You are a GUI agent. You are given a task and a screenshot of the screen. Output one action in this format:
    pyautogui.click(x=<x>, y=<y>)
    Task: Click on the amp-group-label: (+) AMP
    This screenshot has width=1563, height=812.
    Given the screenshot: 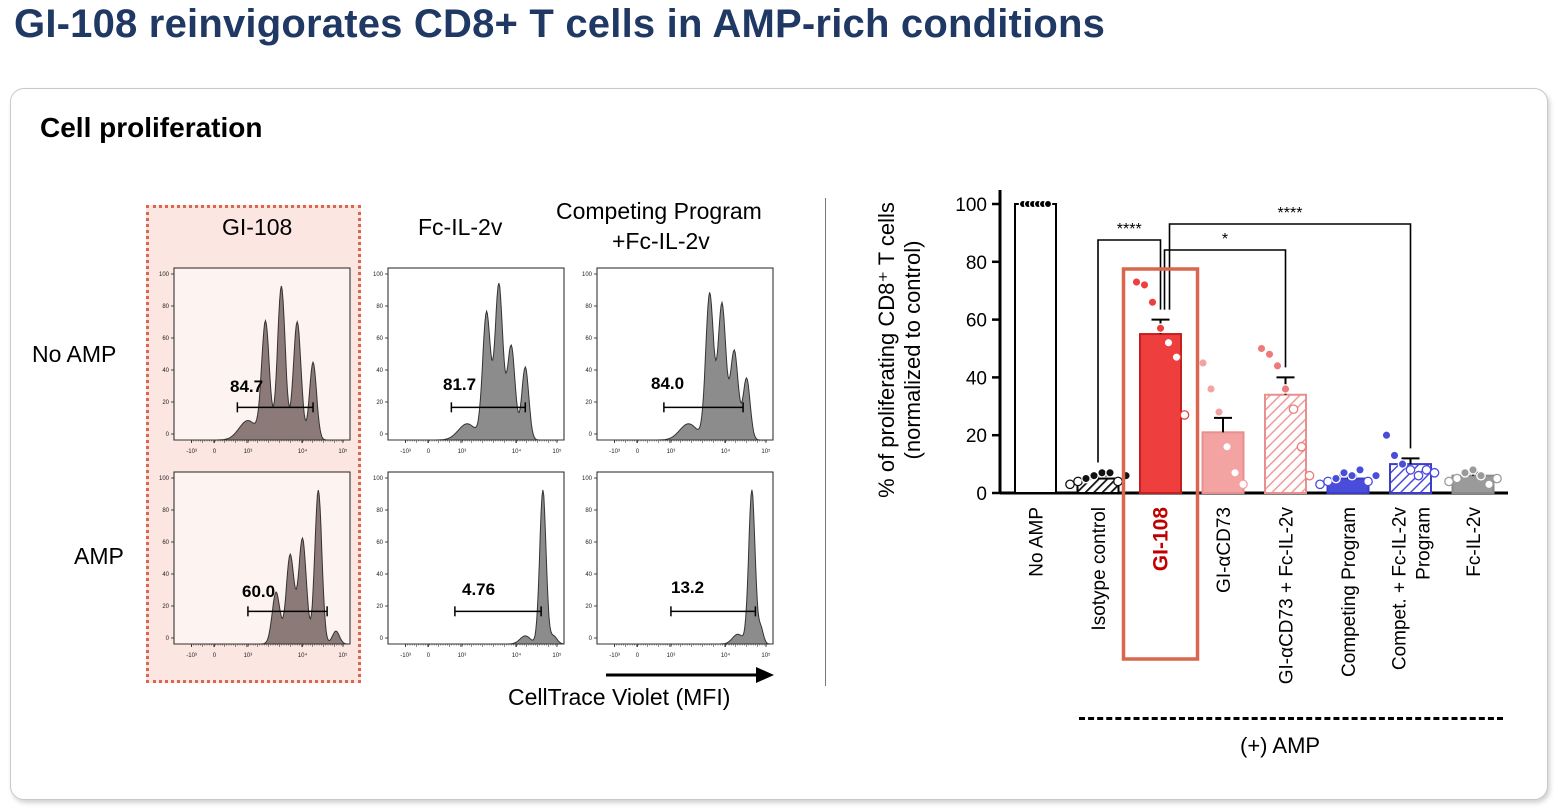 What is the action you would take?
    pyautogui.click(x=1280, y=745)
    